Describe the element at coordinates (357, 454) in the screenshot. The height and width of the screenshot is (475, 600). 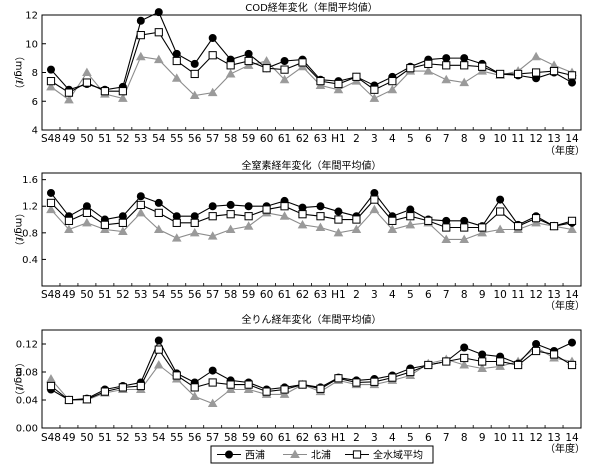
I see `legend-marker-all` at that location.